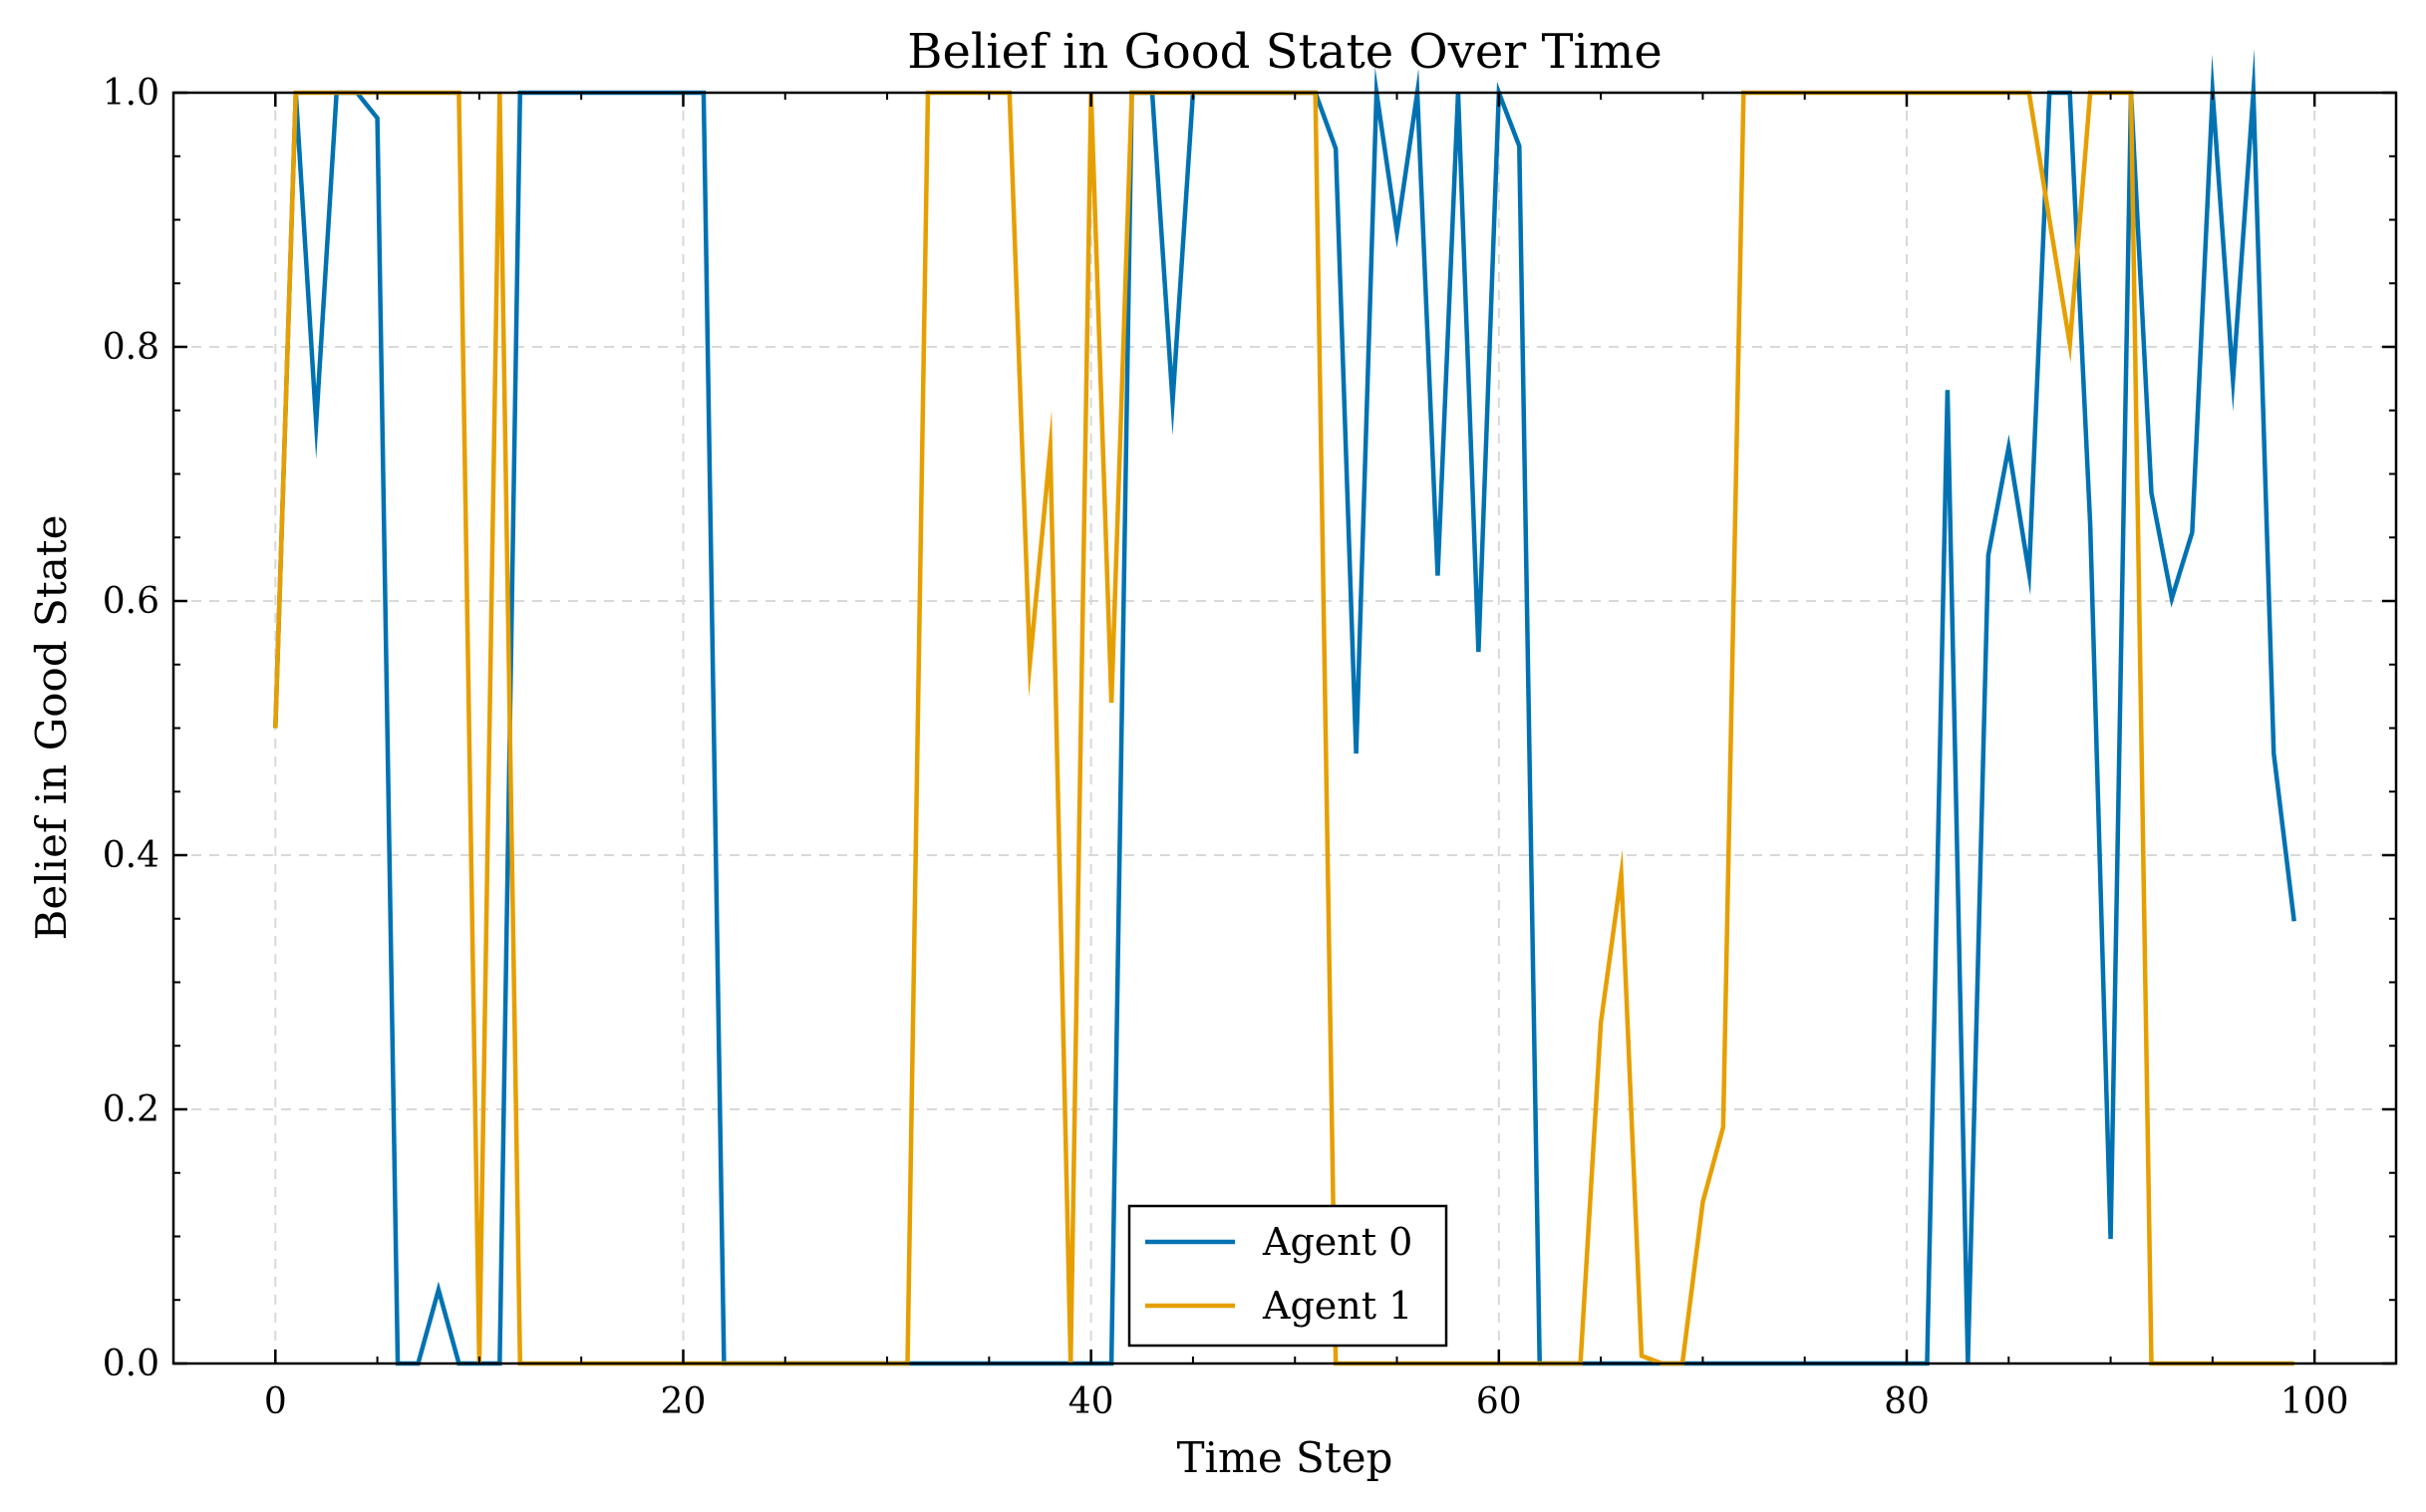 Image resolution: width=2426 pixels, height=1512 pixels. What do you see at coordinates (684, 1402) in the screenshot?
I see `x-tick-label: 20` at bounding box center [684, 1402].